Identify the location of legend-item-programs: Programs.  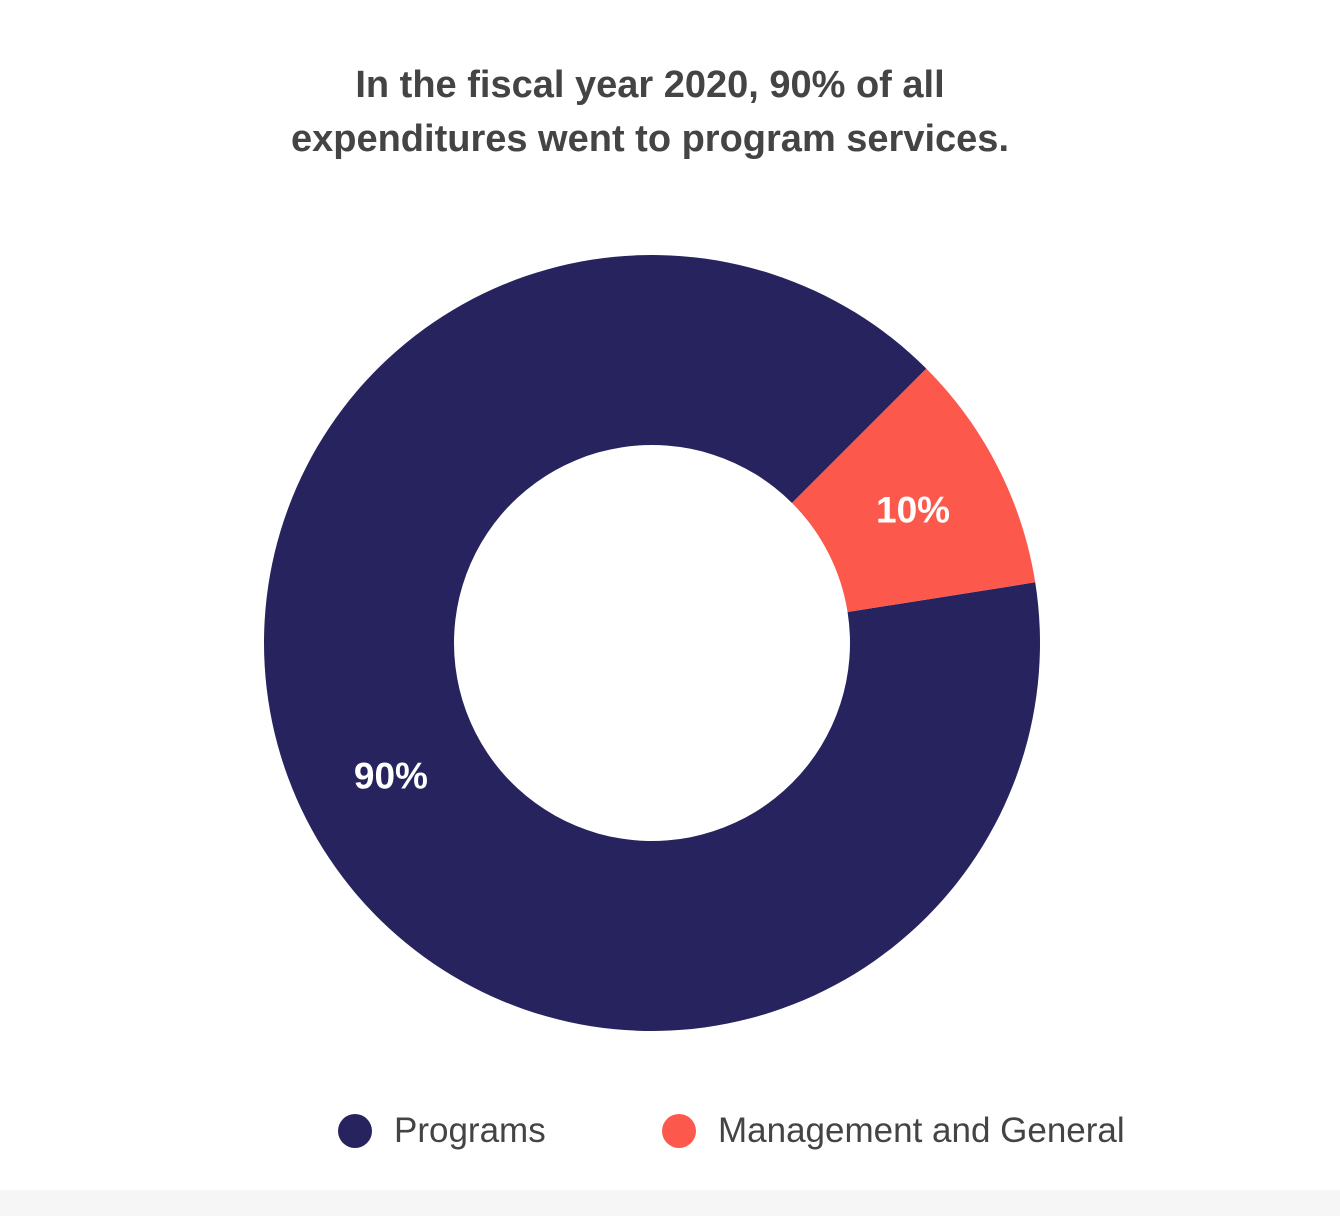
(442, 1131).